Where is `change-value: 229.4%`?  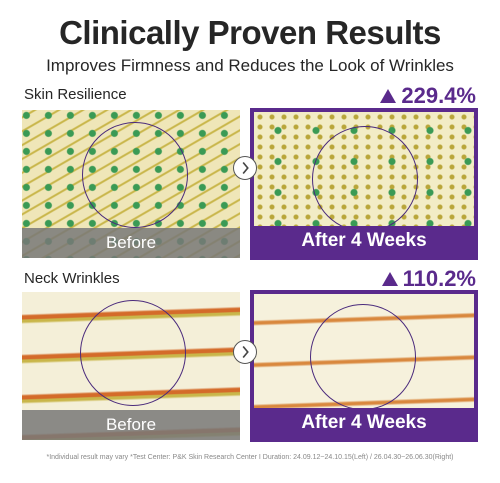
change-value: 229.4% is located at coordinates (438, 95).